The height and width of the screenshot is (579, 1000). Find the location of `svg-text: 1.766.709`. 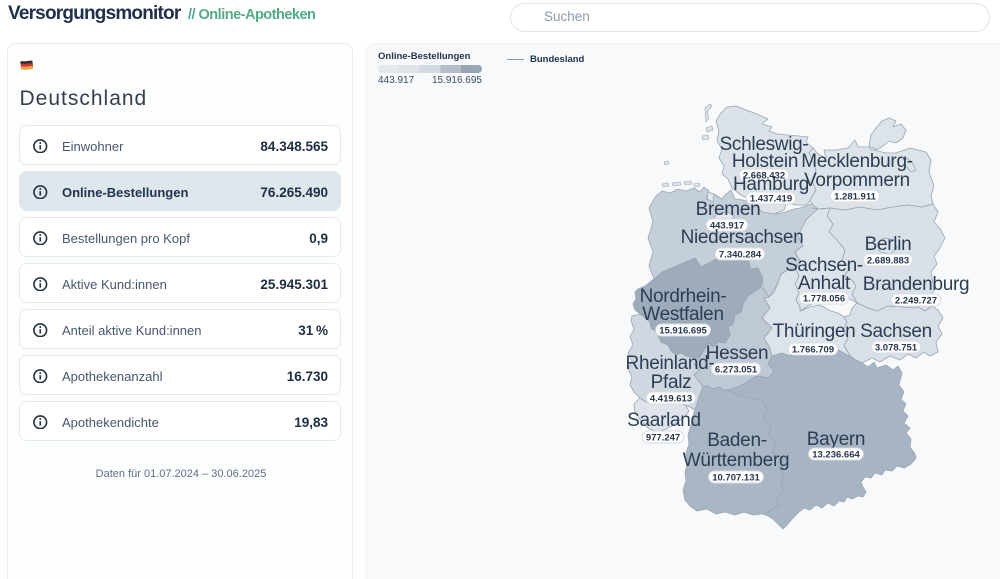

svg-text: 1.766.709 is located at coordinates (813, 349).